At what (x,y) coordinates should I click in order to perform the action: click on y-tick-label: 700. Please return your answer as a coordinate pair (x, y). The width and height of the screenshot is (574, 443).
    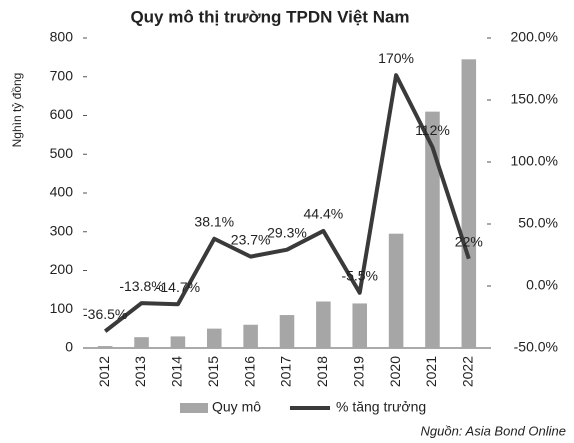
    Looking at the image, I should click on (62, 75).